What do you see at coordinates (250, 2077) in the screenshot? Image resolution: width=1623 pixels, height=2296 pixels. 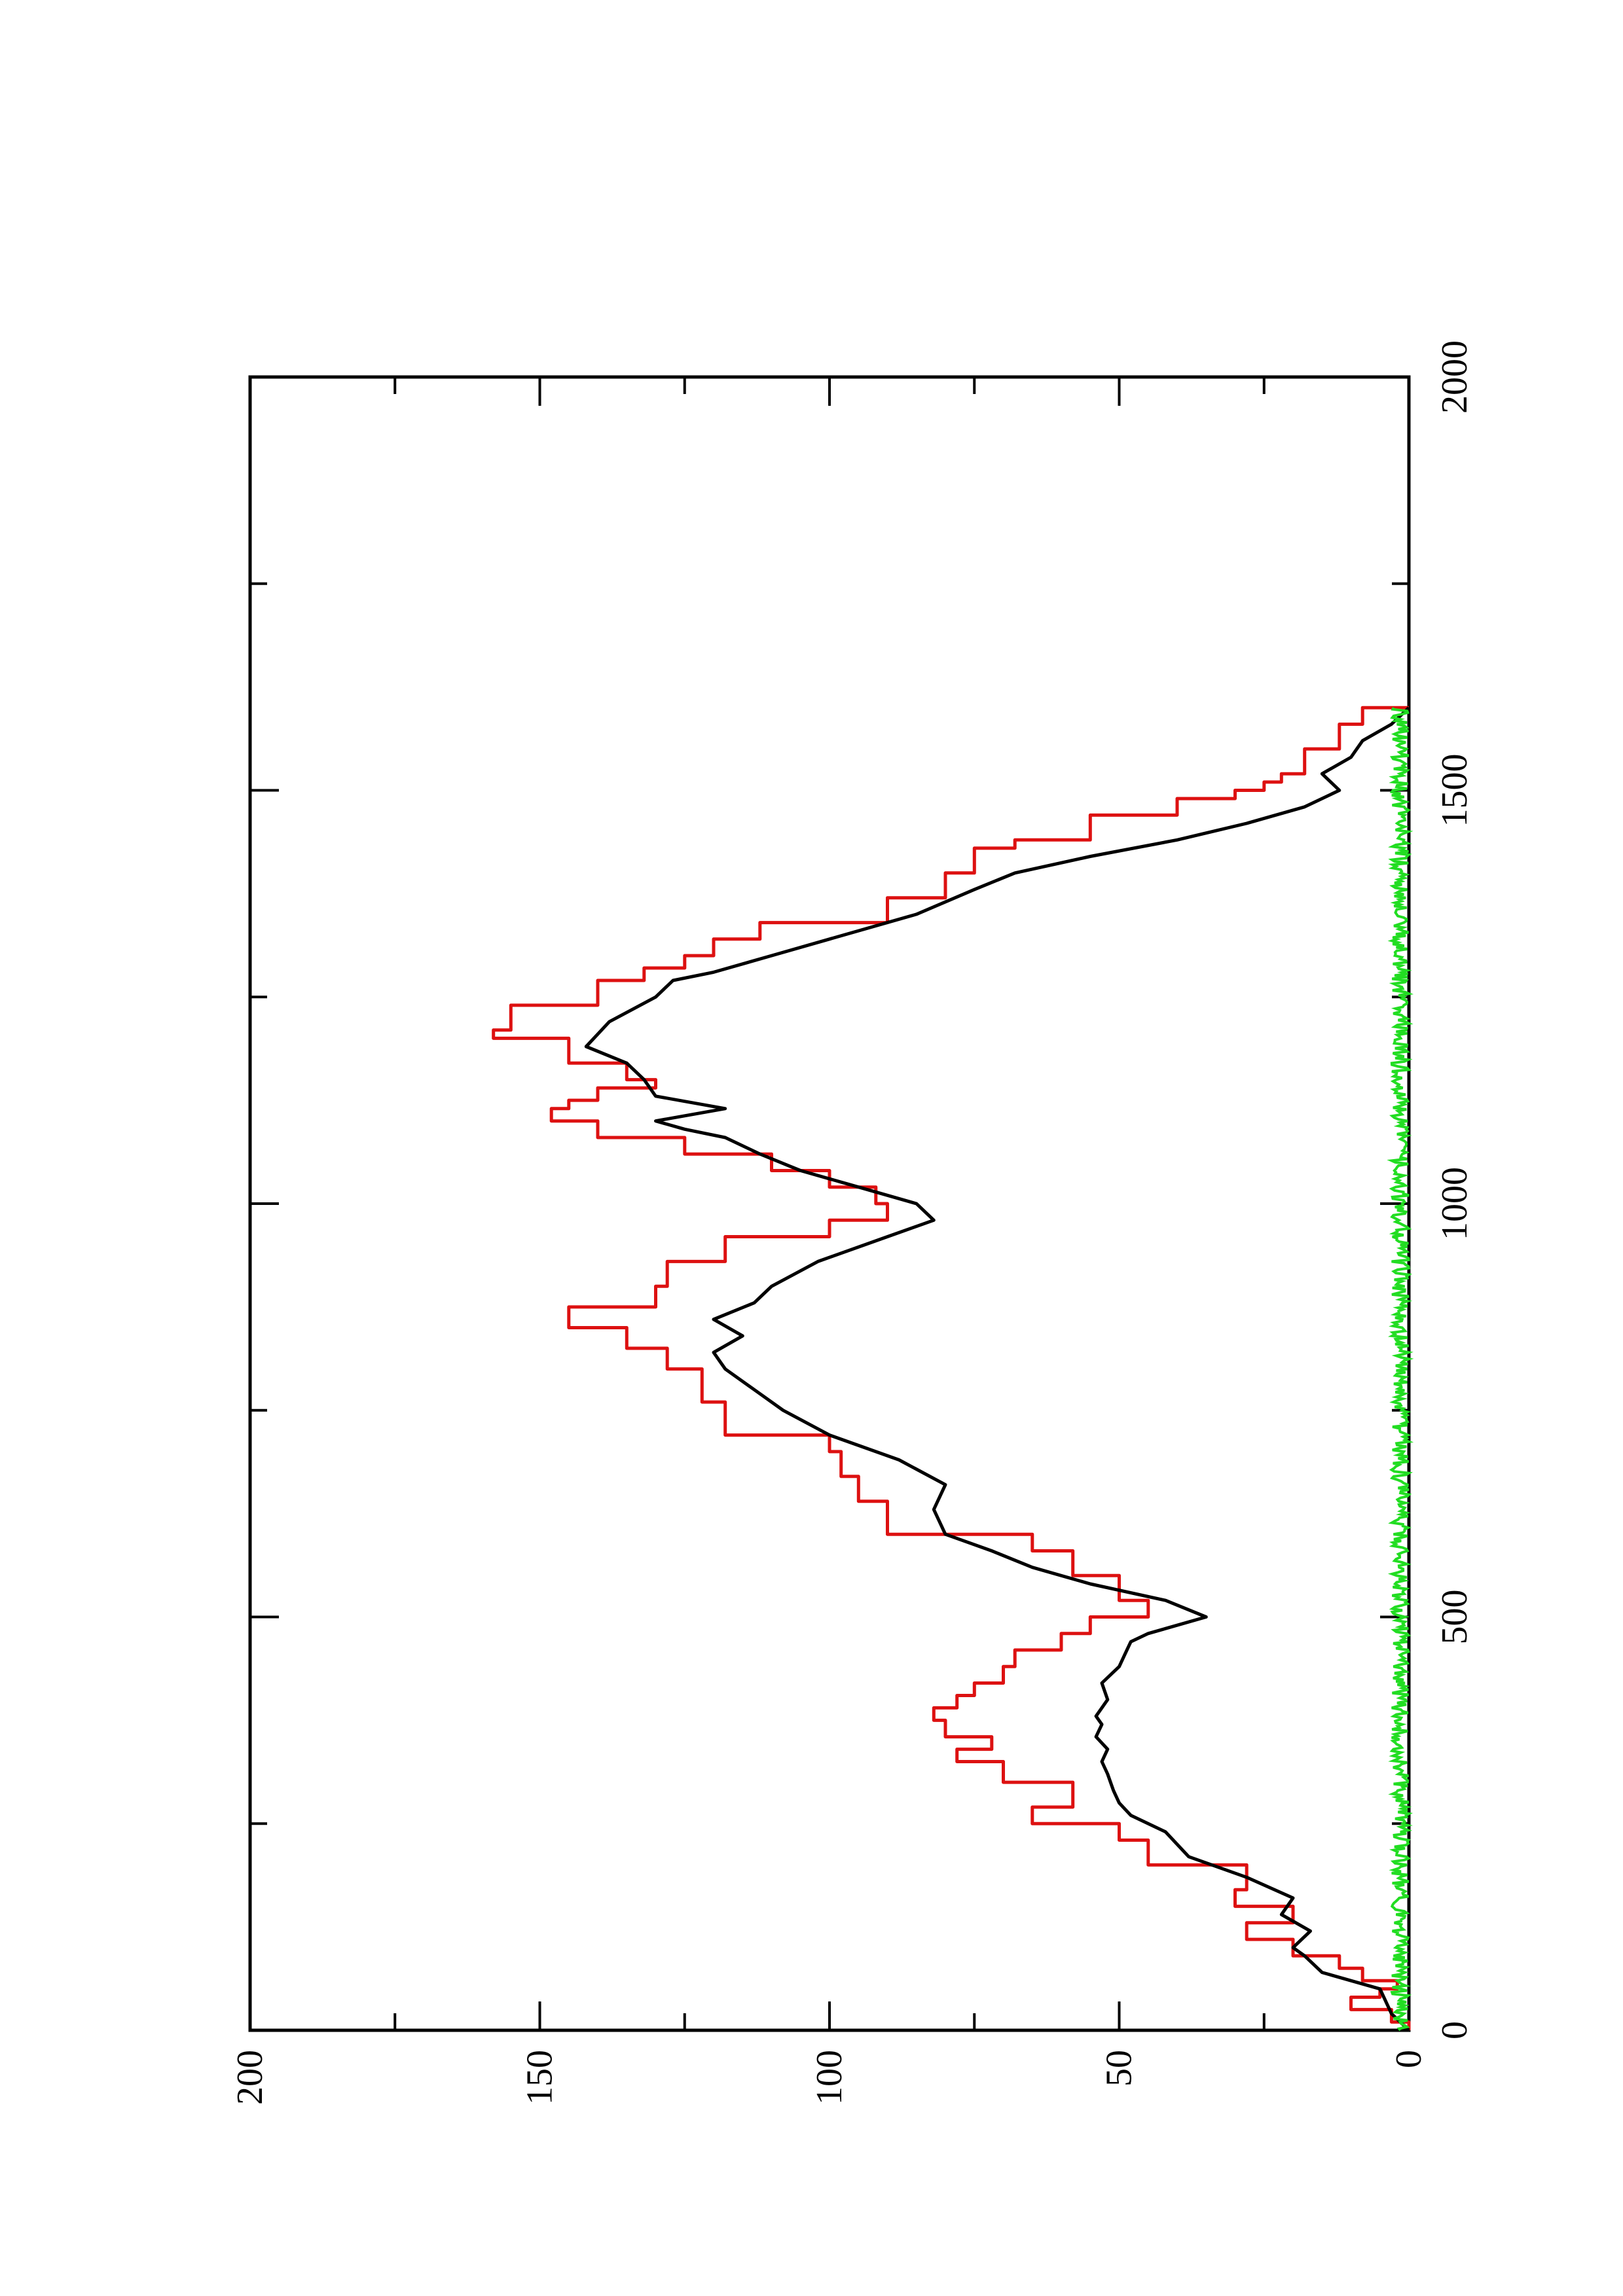 I see `y-tick-label: 200` at bounding box center [250, 2077].